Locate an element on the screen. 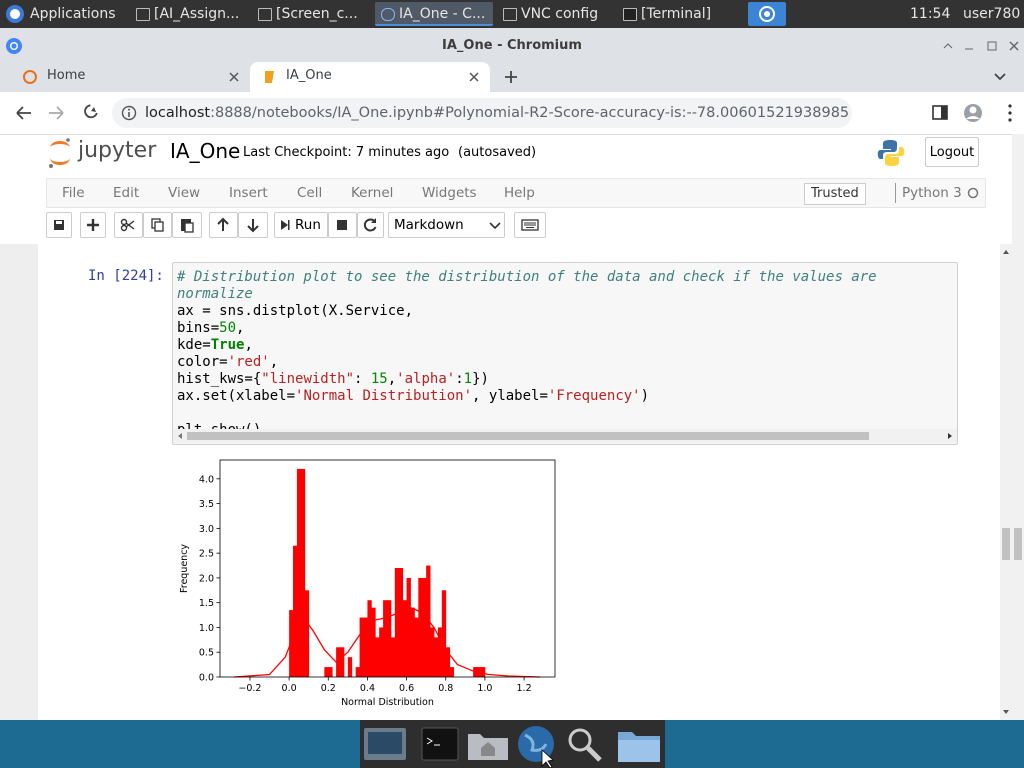  plot-frame is located at coordinates (387, 568).